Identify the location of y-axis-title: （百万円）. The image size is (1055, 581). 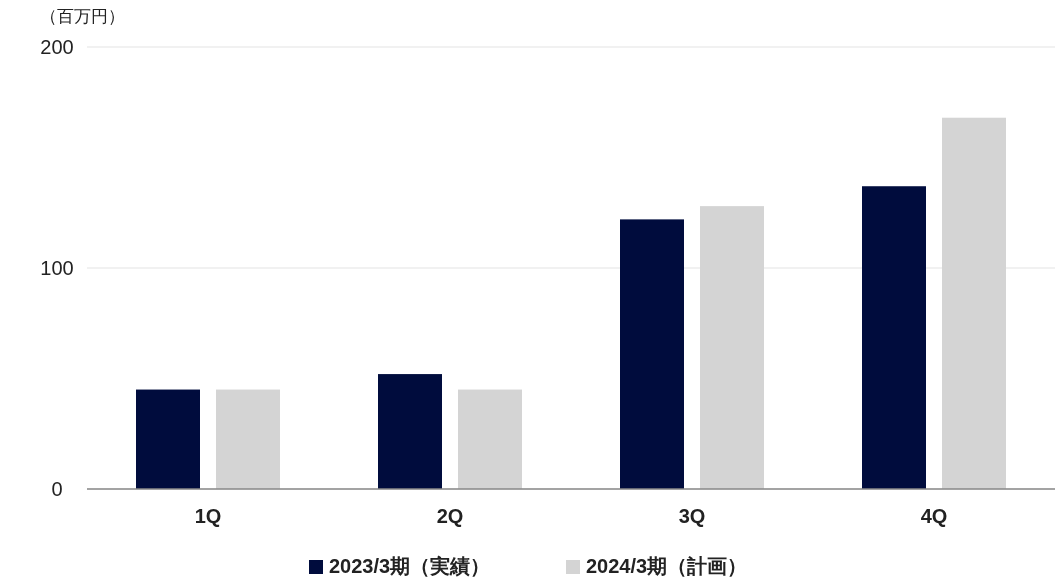
(82, 16).